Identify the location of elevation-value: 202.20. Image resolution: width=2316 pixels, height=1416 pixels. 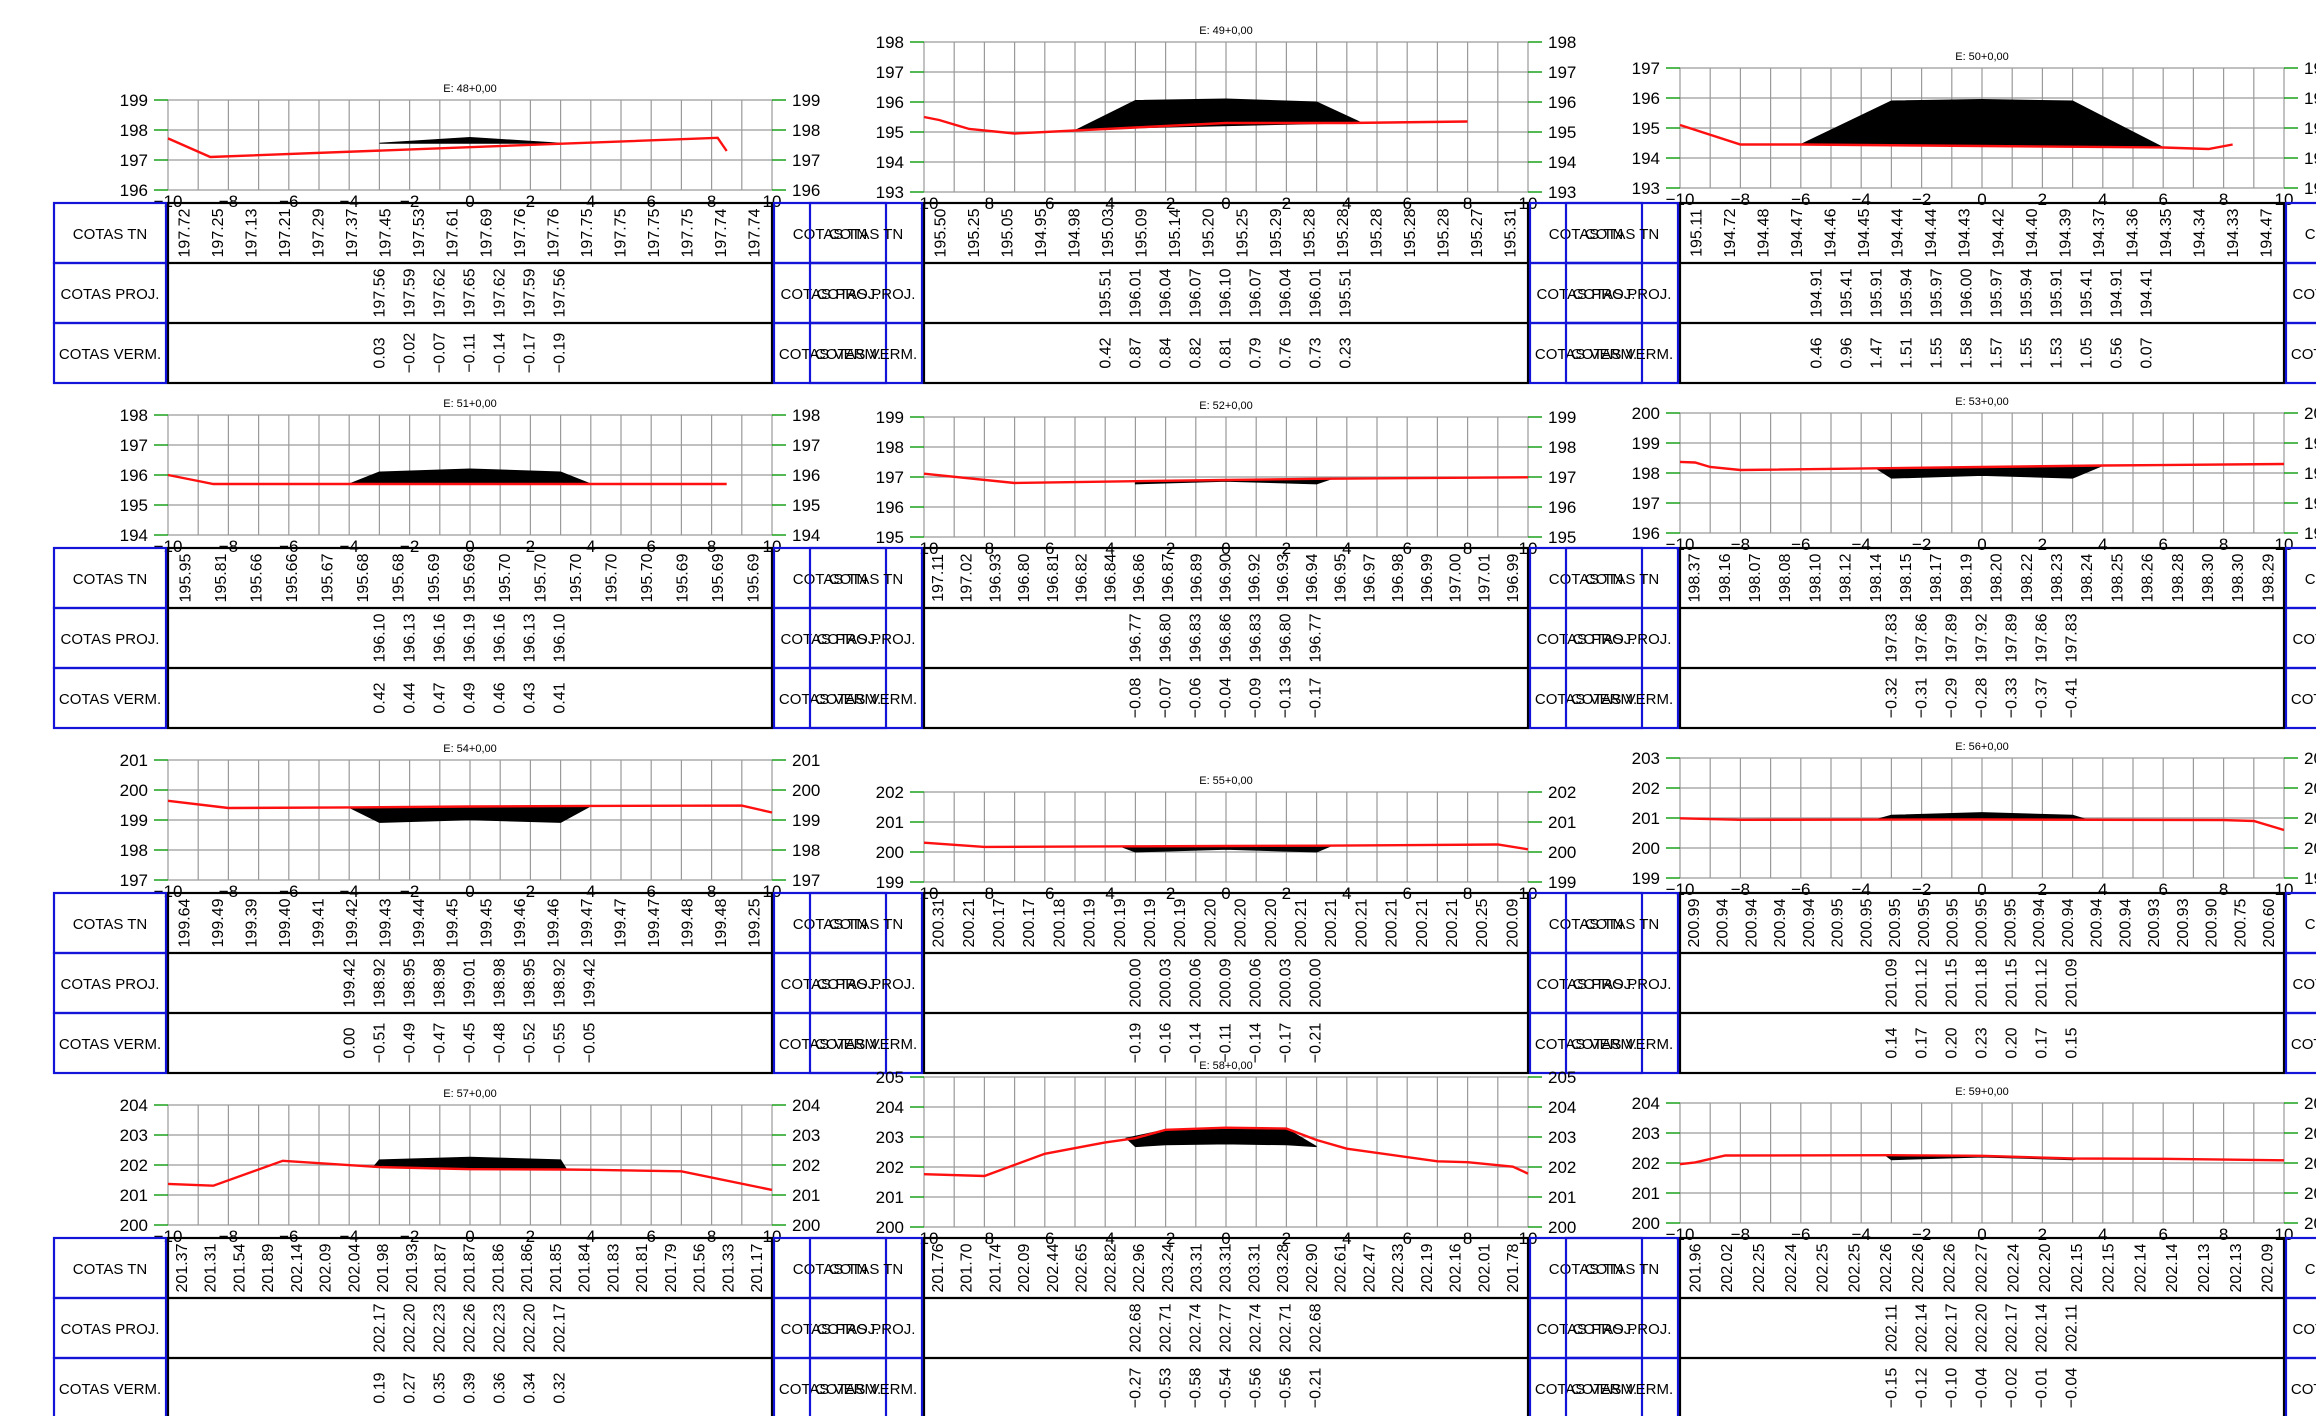
(1982, 1327).